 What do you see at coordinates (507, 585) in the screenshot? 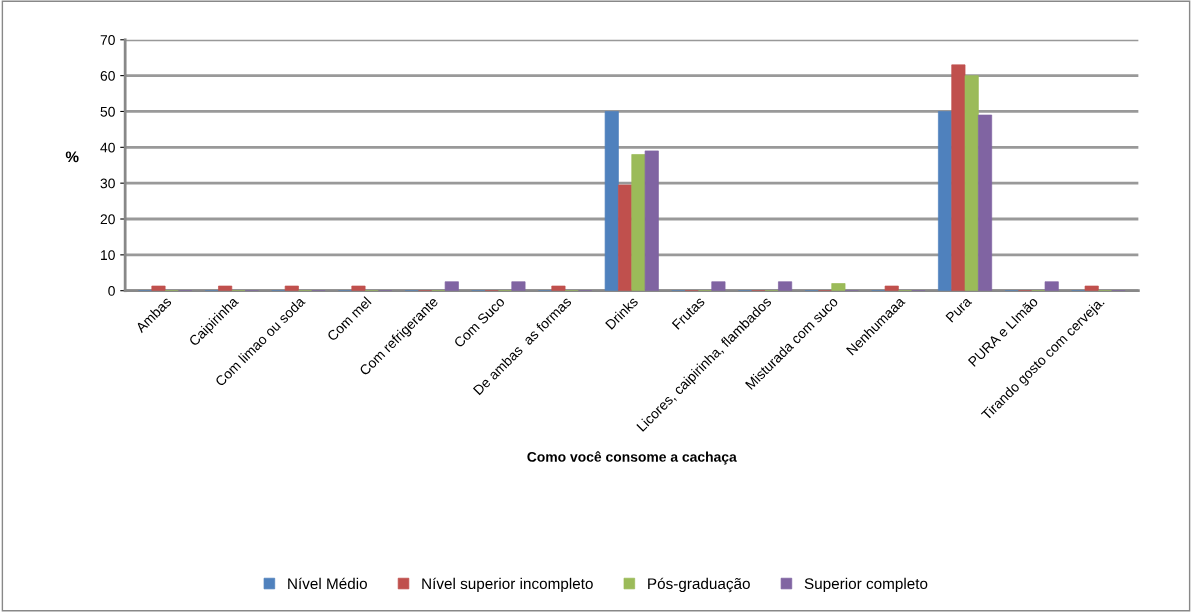
I see `legend-label: Nível superior incompleto` at bounding box center [507, 585].